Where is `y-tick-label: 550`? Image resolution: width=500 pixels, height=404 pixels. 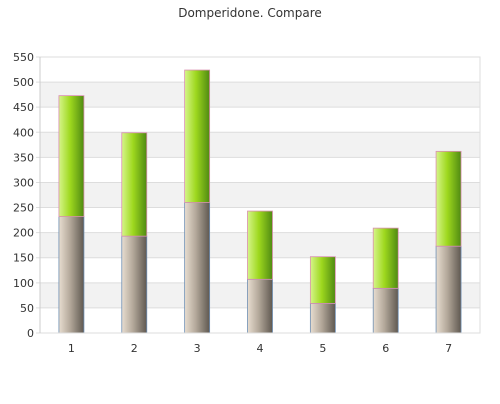
y-tick-label: 550 is located at coordinates (23, 57).